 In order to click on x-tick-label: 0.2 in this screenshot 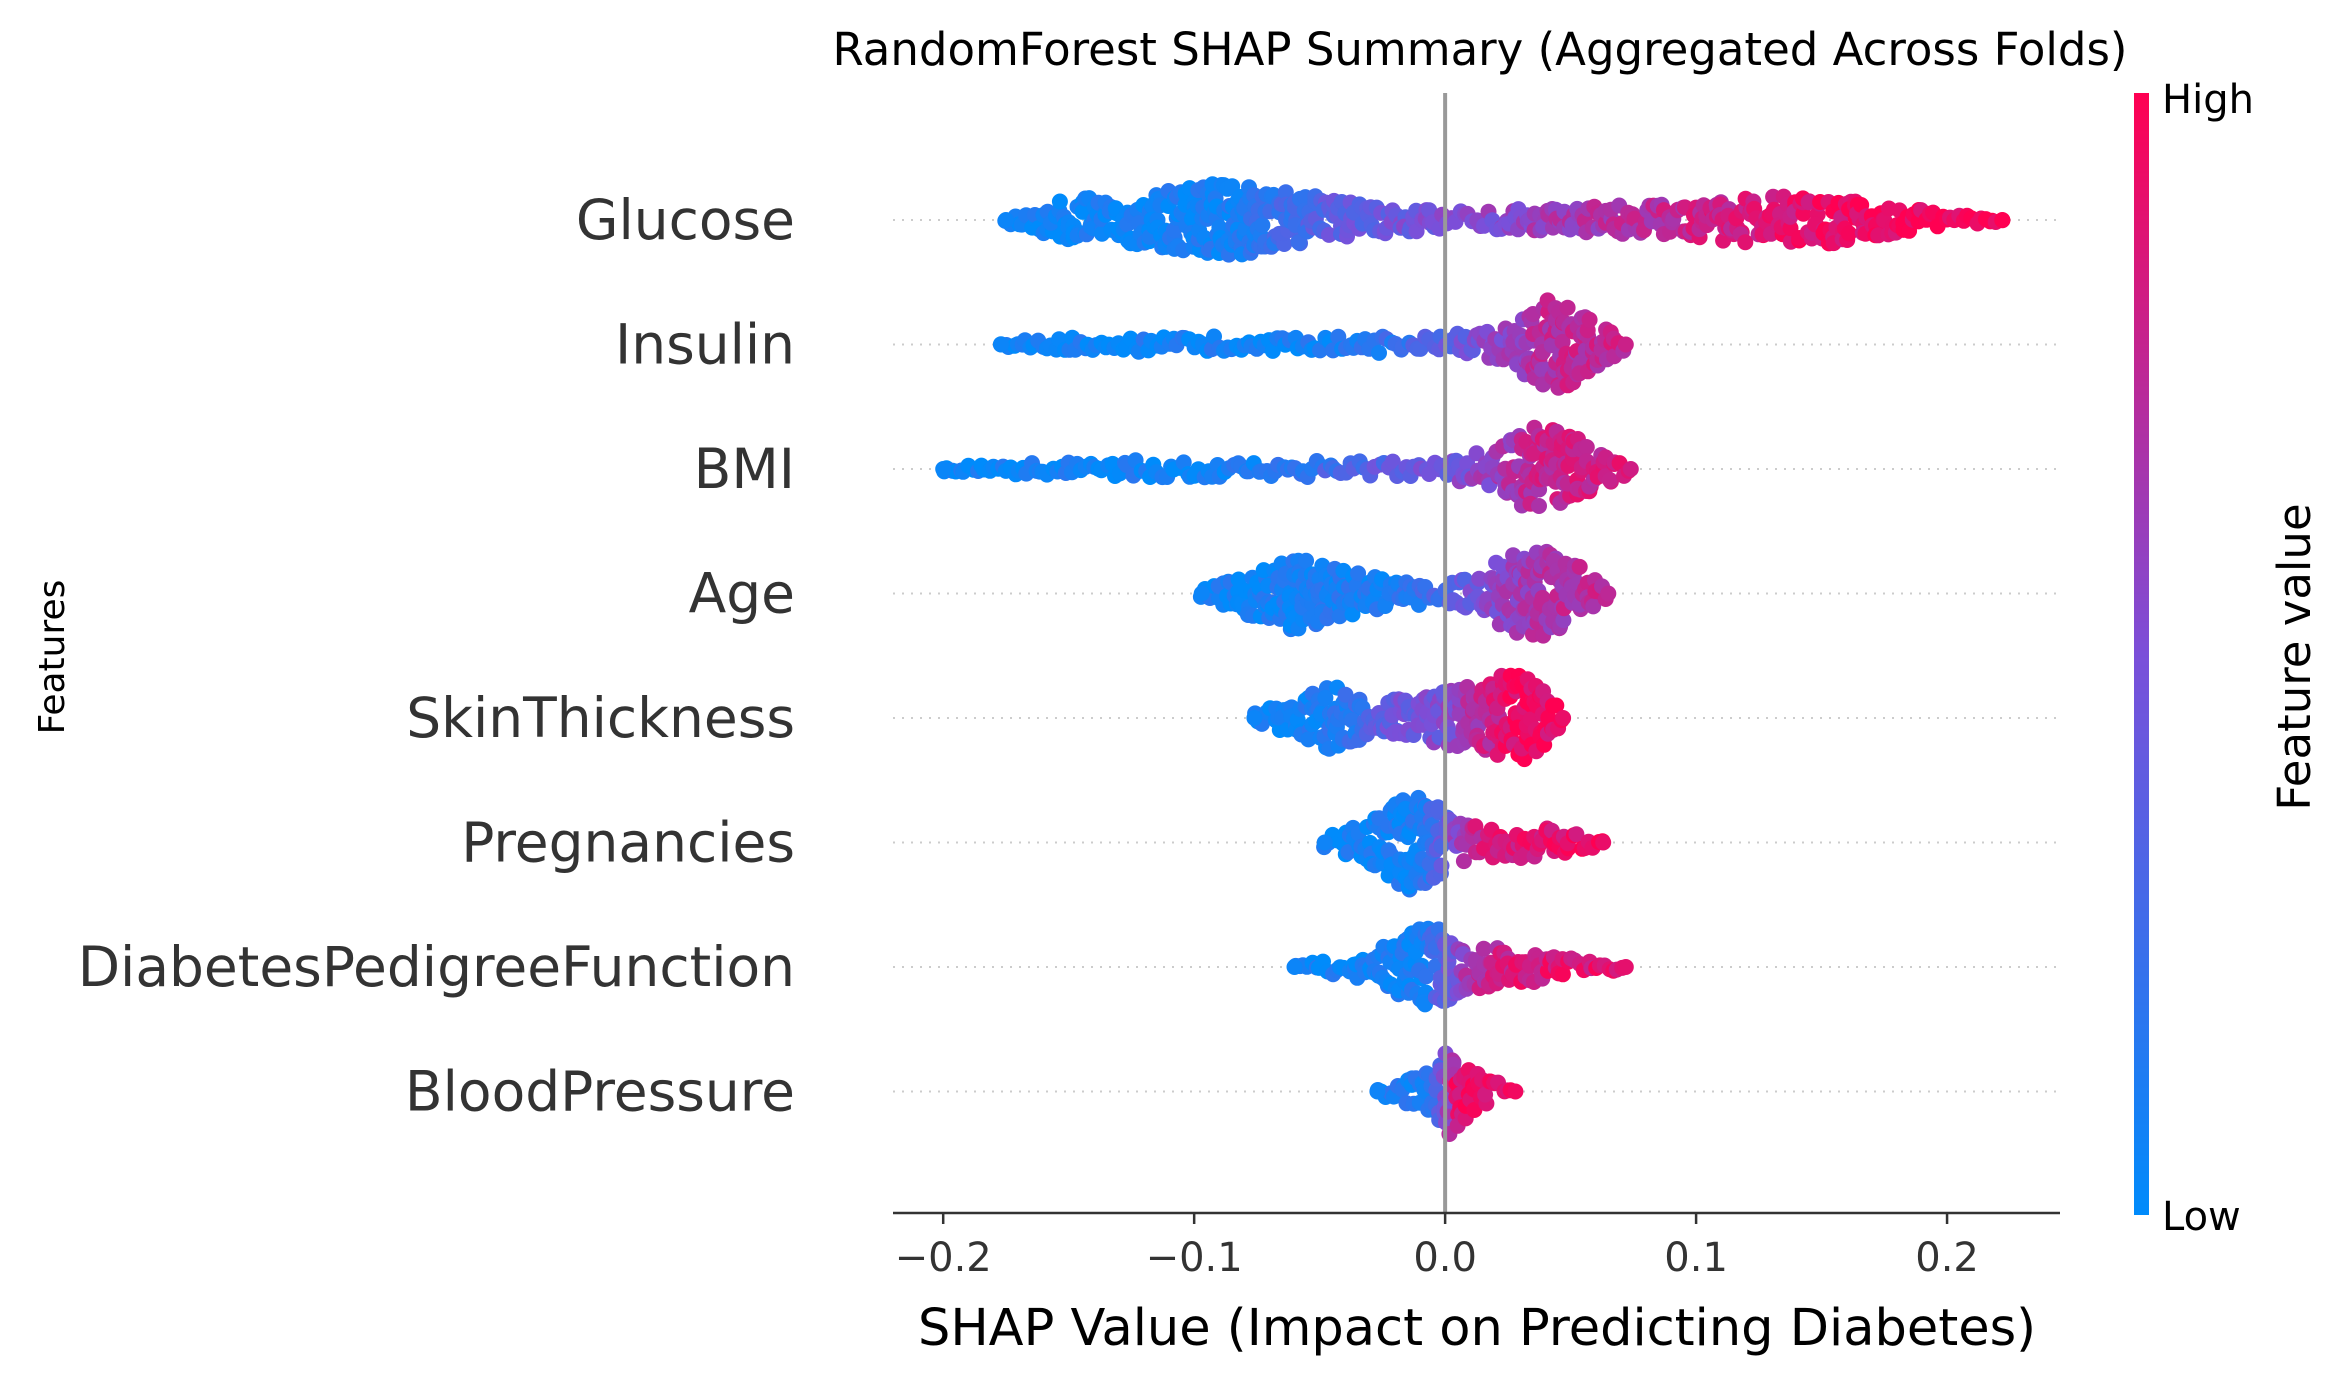, I will do `click(1947, 1258)`.